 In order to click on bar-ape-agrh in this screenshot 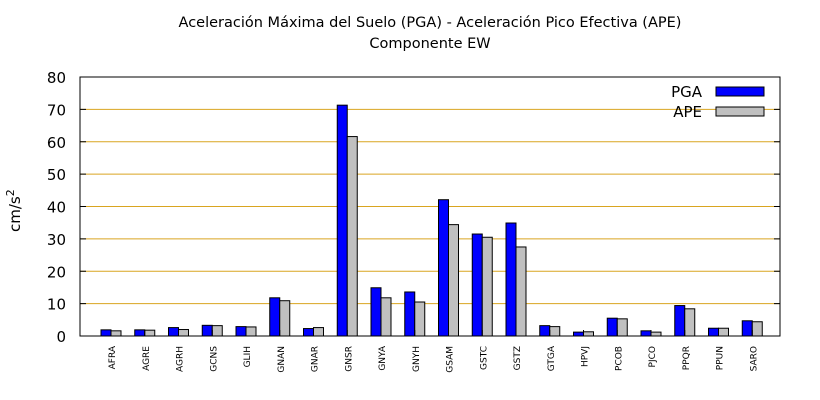, I will do `click(183, 333)`.